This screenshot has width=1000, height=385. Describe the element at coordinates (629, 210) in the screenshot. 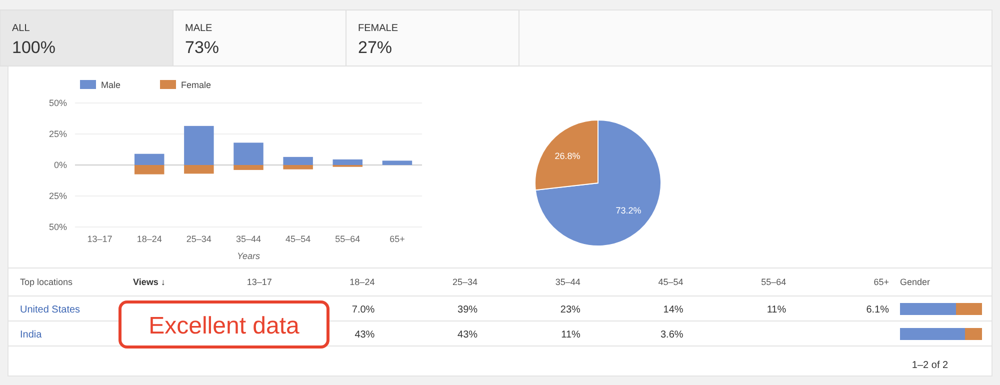

I see `data-label: 73.2%` at that location.